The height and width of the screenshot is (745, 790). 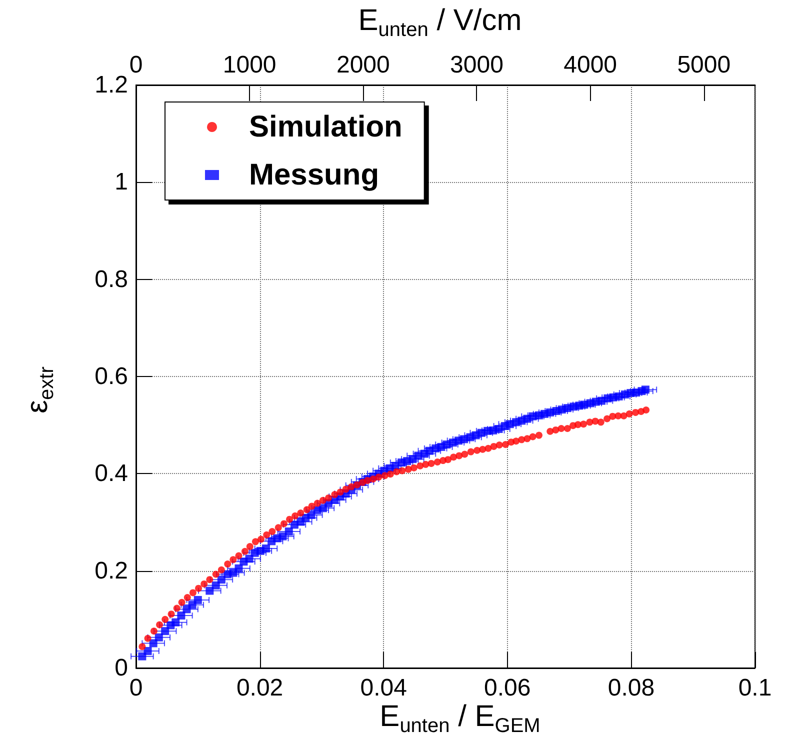 I want to click on y-tick-label: 0.4, so click(x=111, y=474).